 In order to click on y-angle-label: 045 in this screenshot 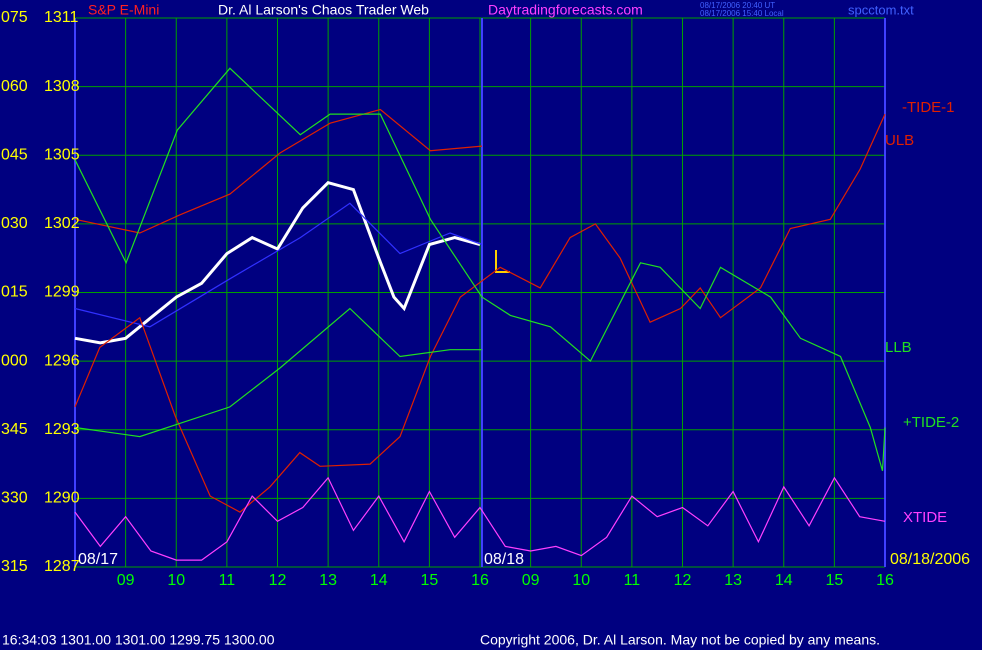, I will do `click(14, 154)`.